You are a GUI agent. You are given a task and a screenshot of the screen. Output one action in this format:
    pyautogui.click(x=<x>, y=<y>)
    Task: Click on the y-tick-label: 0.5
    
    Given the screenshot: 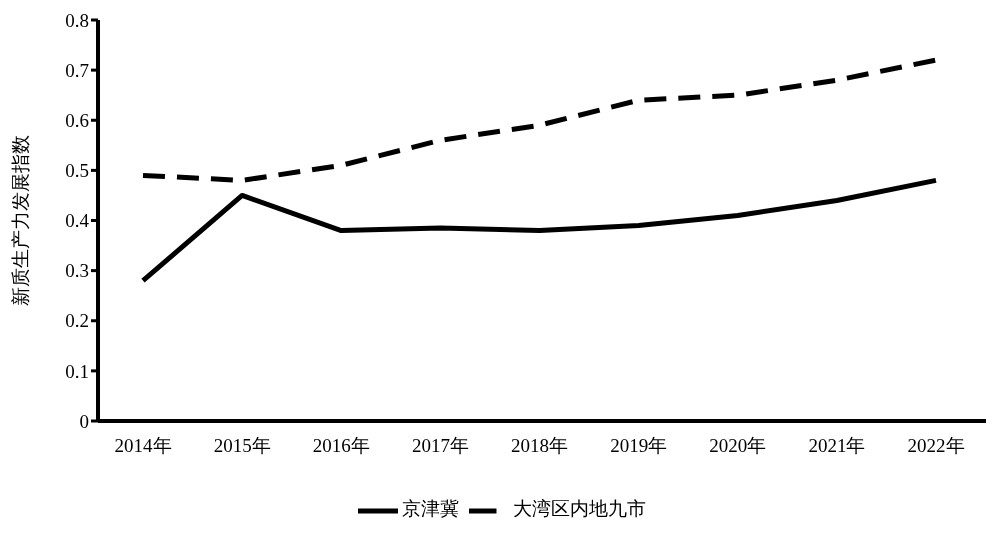 What is the action you would take?
    pyautogui.click(x=77, y=171)
    